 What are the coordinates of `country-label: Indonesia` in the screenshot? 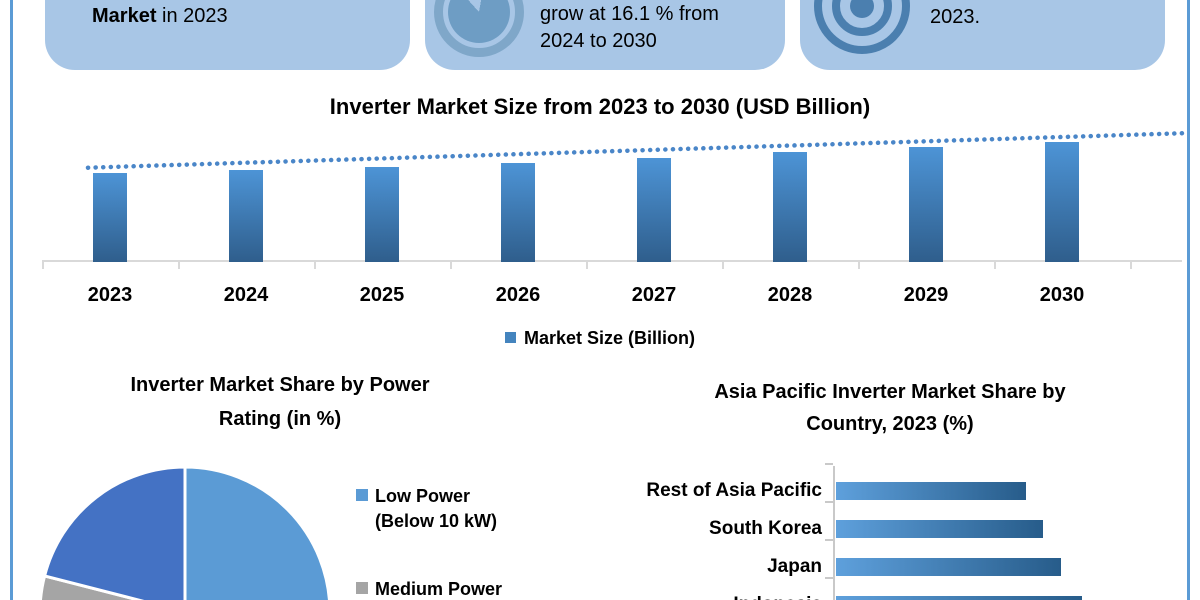 It's located at (689, 593).